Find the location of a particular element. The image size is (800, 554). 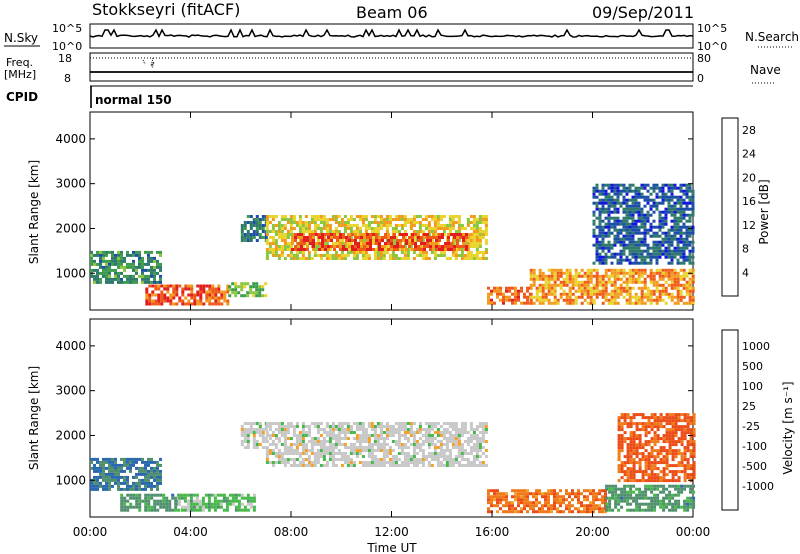

power-region is located at coordinates (126, 267).